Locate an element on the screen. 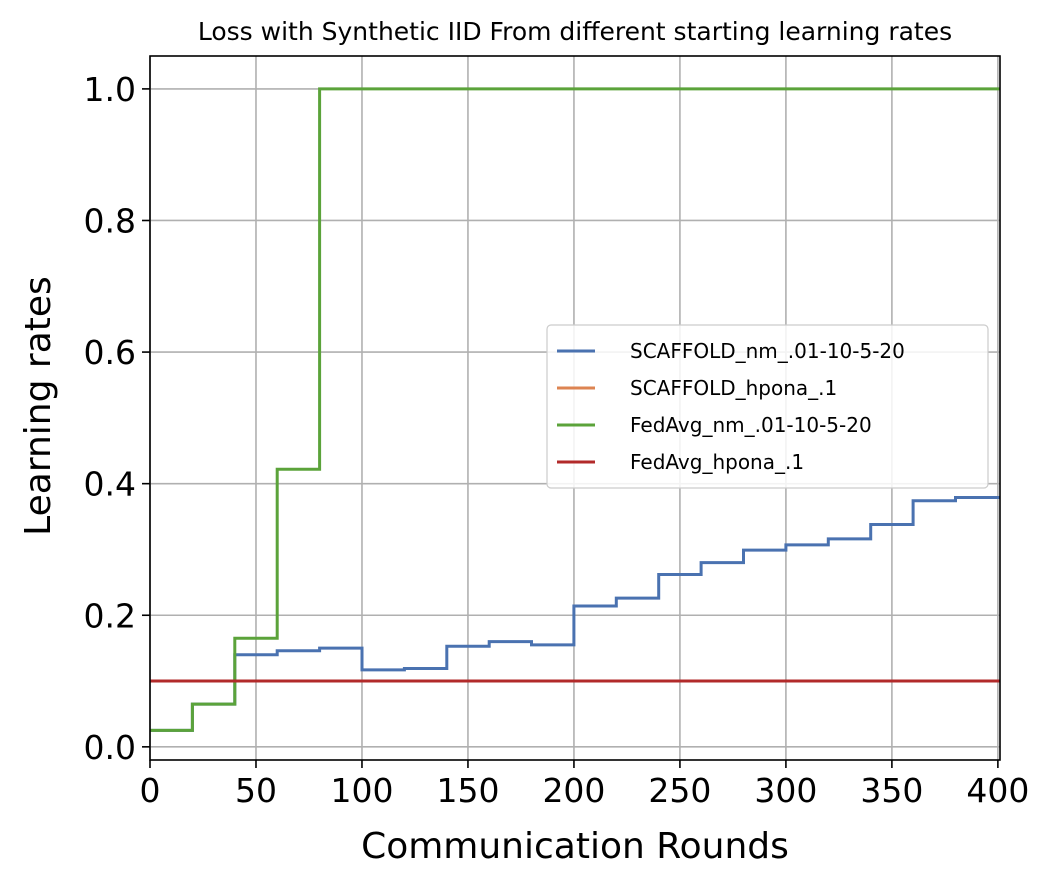 Image resolution: width=1055 pixels, height=885 pixels. legend-label: FedAvg_hpona_.1 is located at coordinates (717, 462).